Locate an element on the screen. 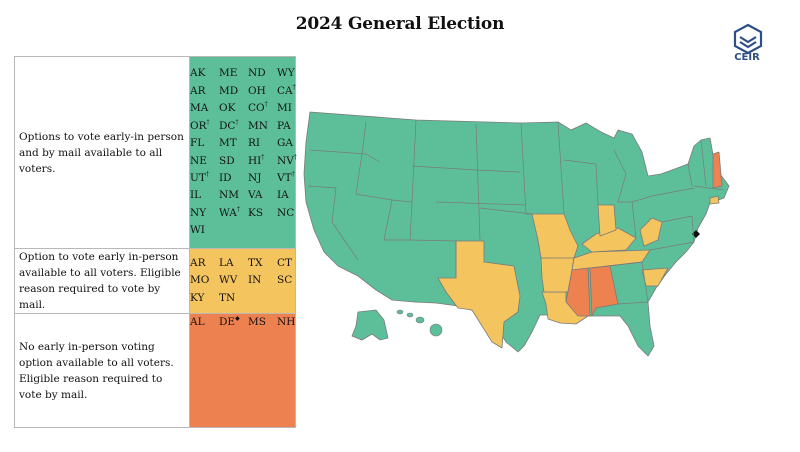  state-code: LA is located at coordinates (226, 262).